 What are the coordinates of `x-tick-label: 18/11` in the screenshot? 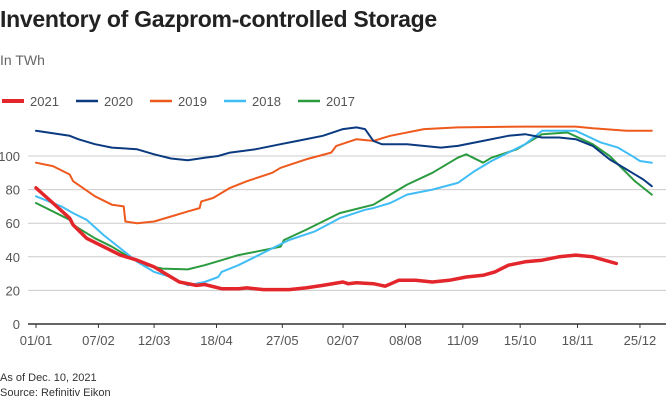 It's located at (578, 340).